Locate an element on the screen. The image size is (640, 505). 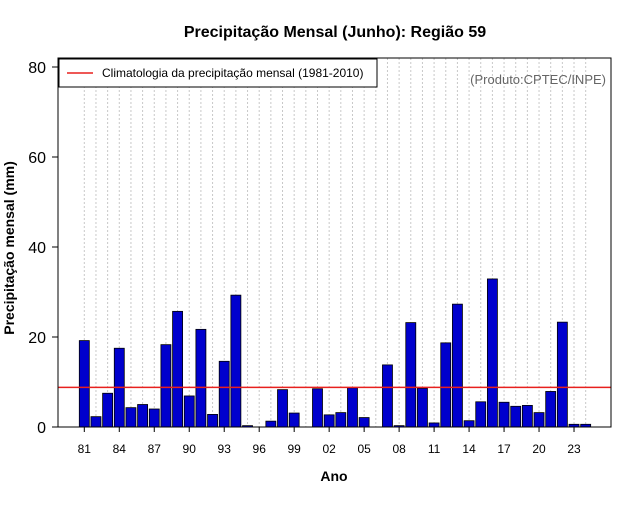
x-axis-title: Ano is located at coordinates (333, 476).